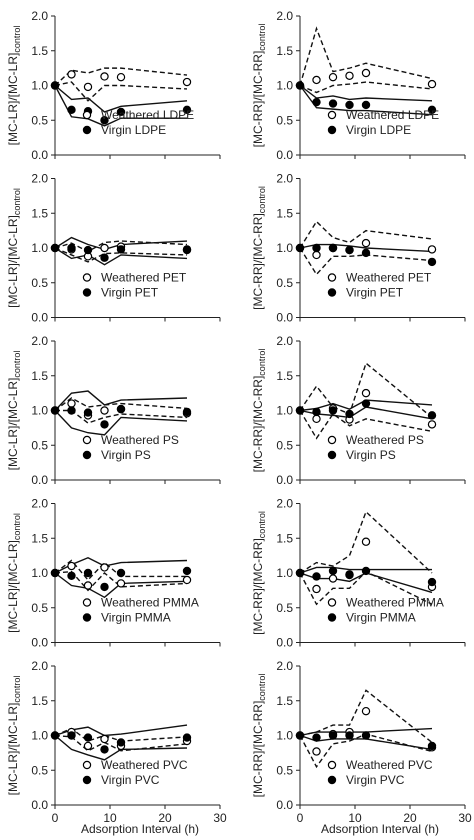  Describe the element at coordinates (165, 818) in the screenshot. I see `x-tick-label: 20` at that location.